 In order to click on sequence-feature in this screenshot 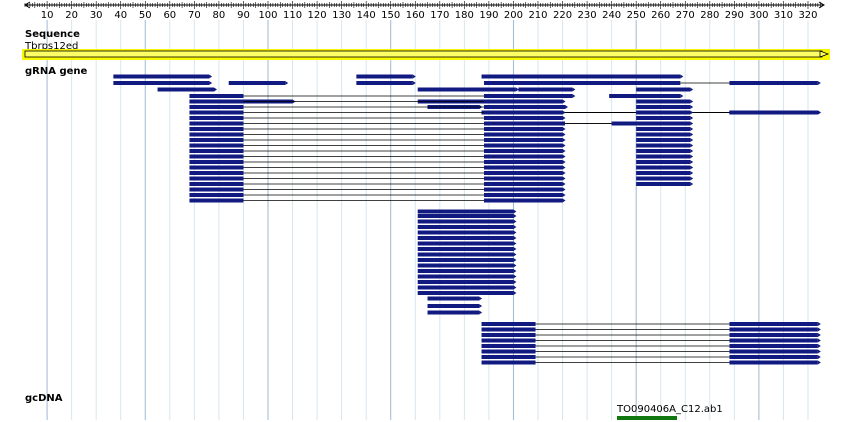, I will do `click(423, 54)`.